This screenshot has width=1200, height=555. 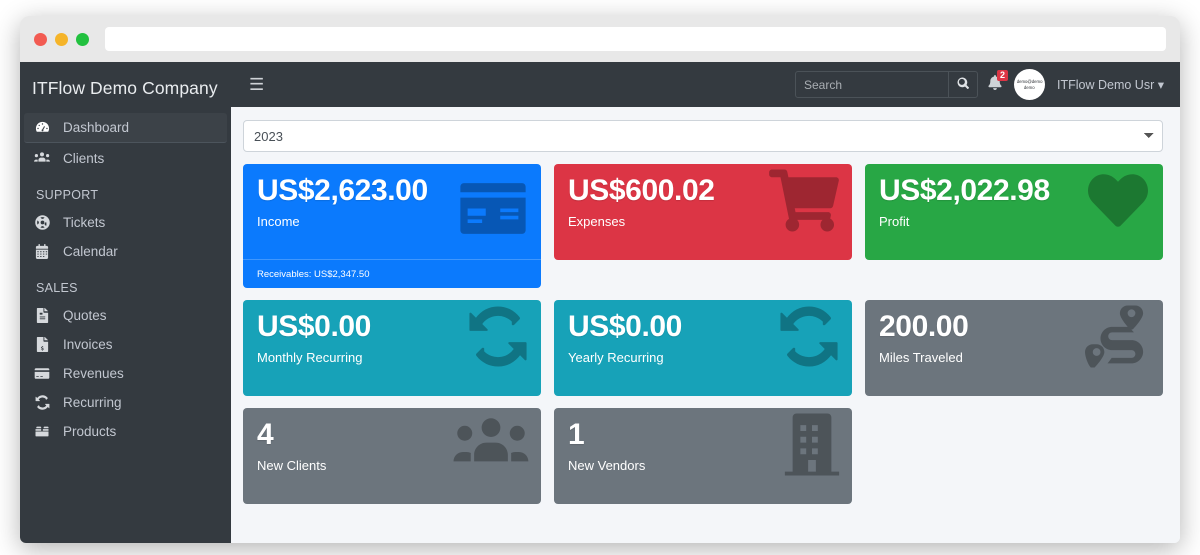 I want to click on sidebar-item-invoices: Invoices, so click(x=125, y=344).